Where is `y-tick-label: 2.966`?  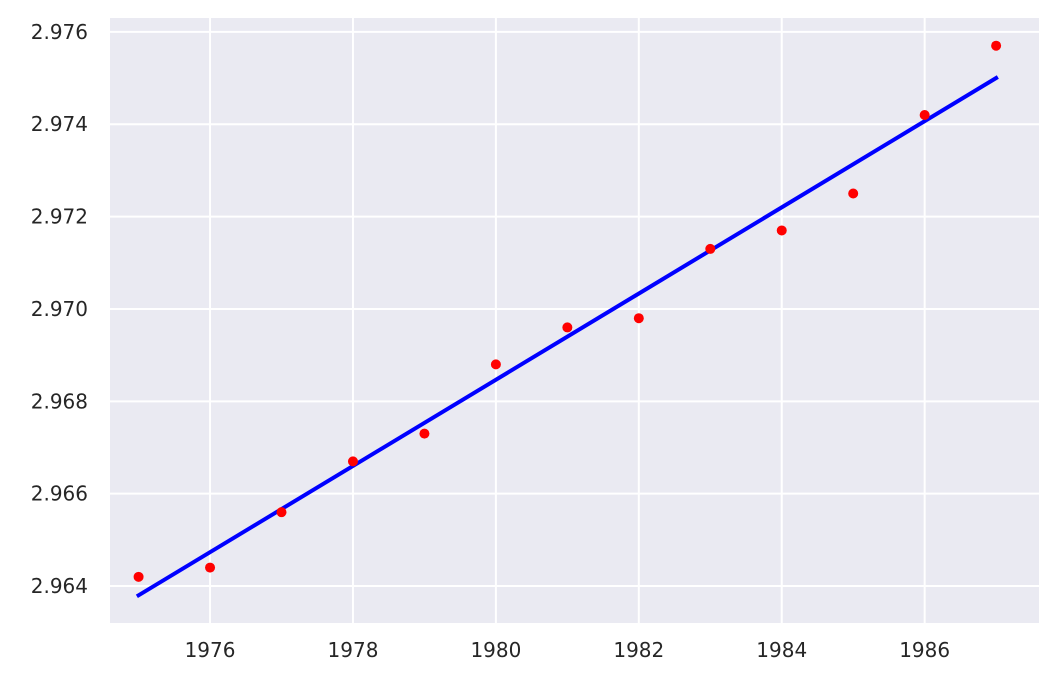 y-tick-label: 2.966 is located at coordinates (59, 494).